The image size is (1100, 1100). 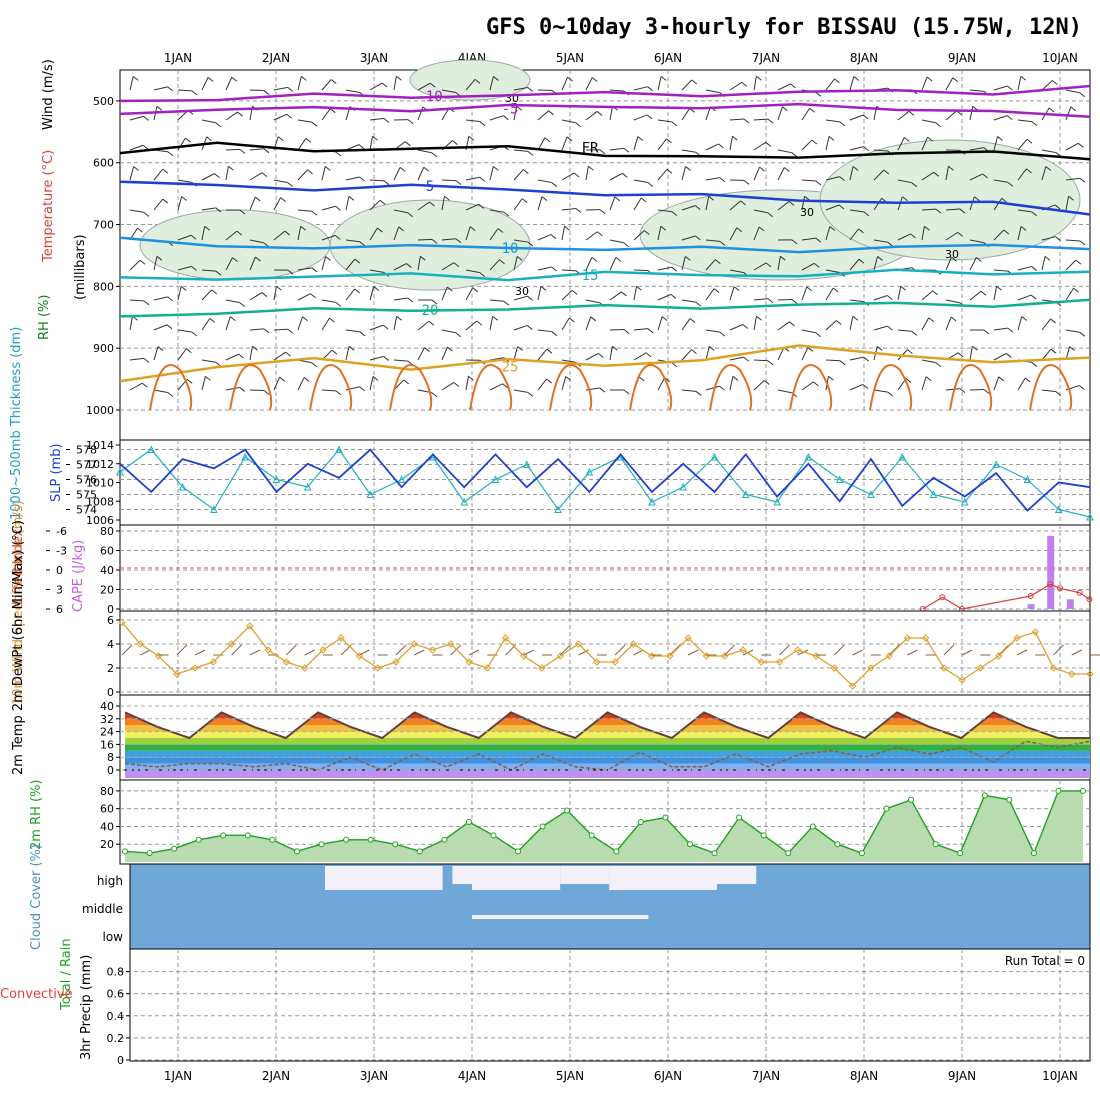 What do you see at coordinates (411, 387) in the screenshot?
I see `warm-contour` at bounding box center [411, 387].